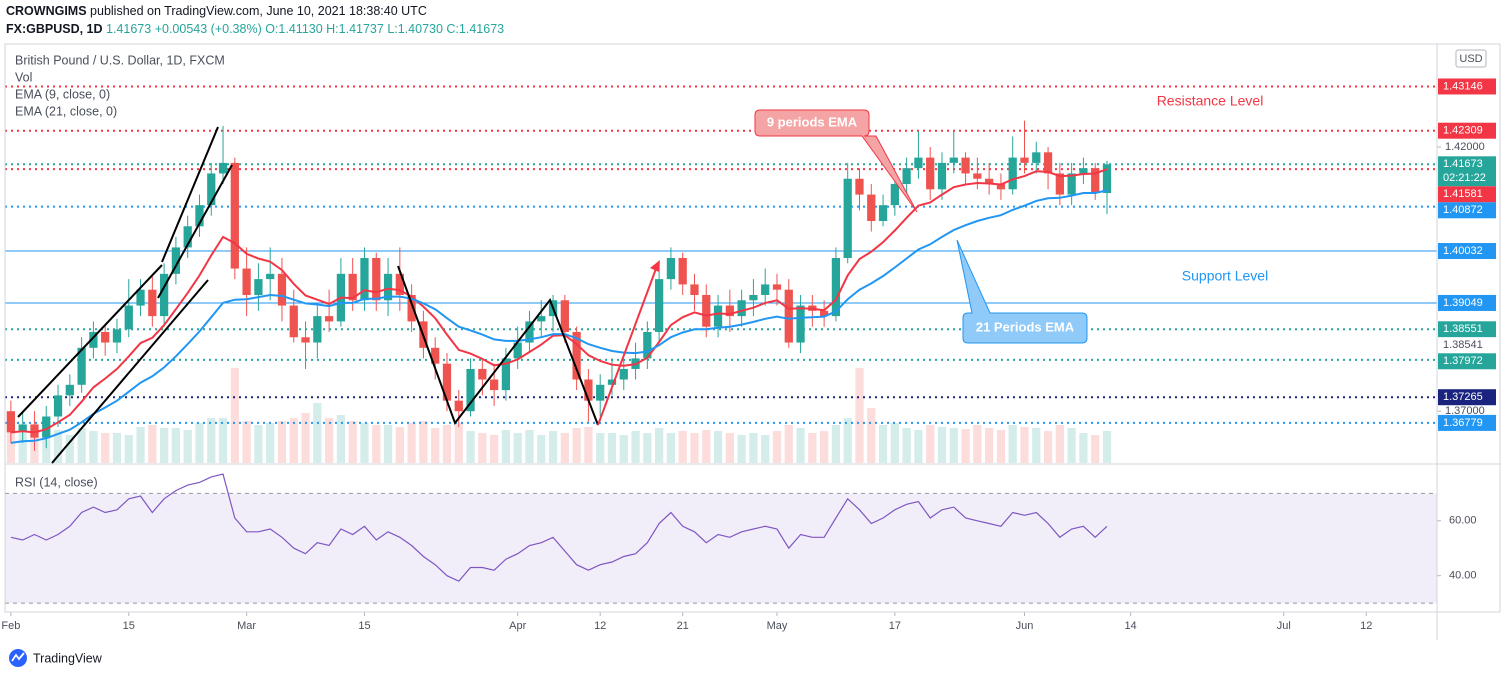 Image resolution: width=1508 pixels, height=677 pixels. What do you see at coordinates (355, 29) in the screenshot?
I see `ohlc-high: H:1.41737` at bounding box center [355, 29].